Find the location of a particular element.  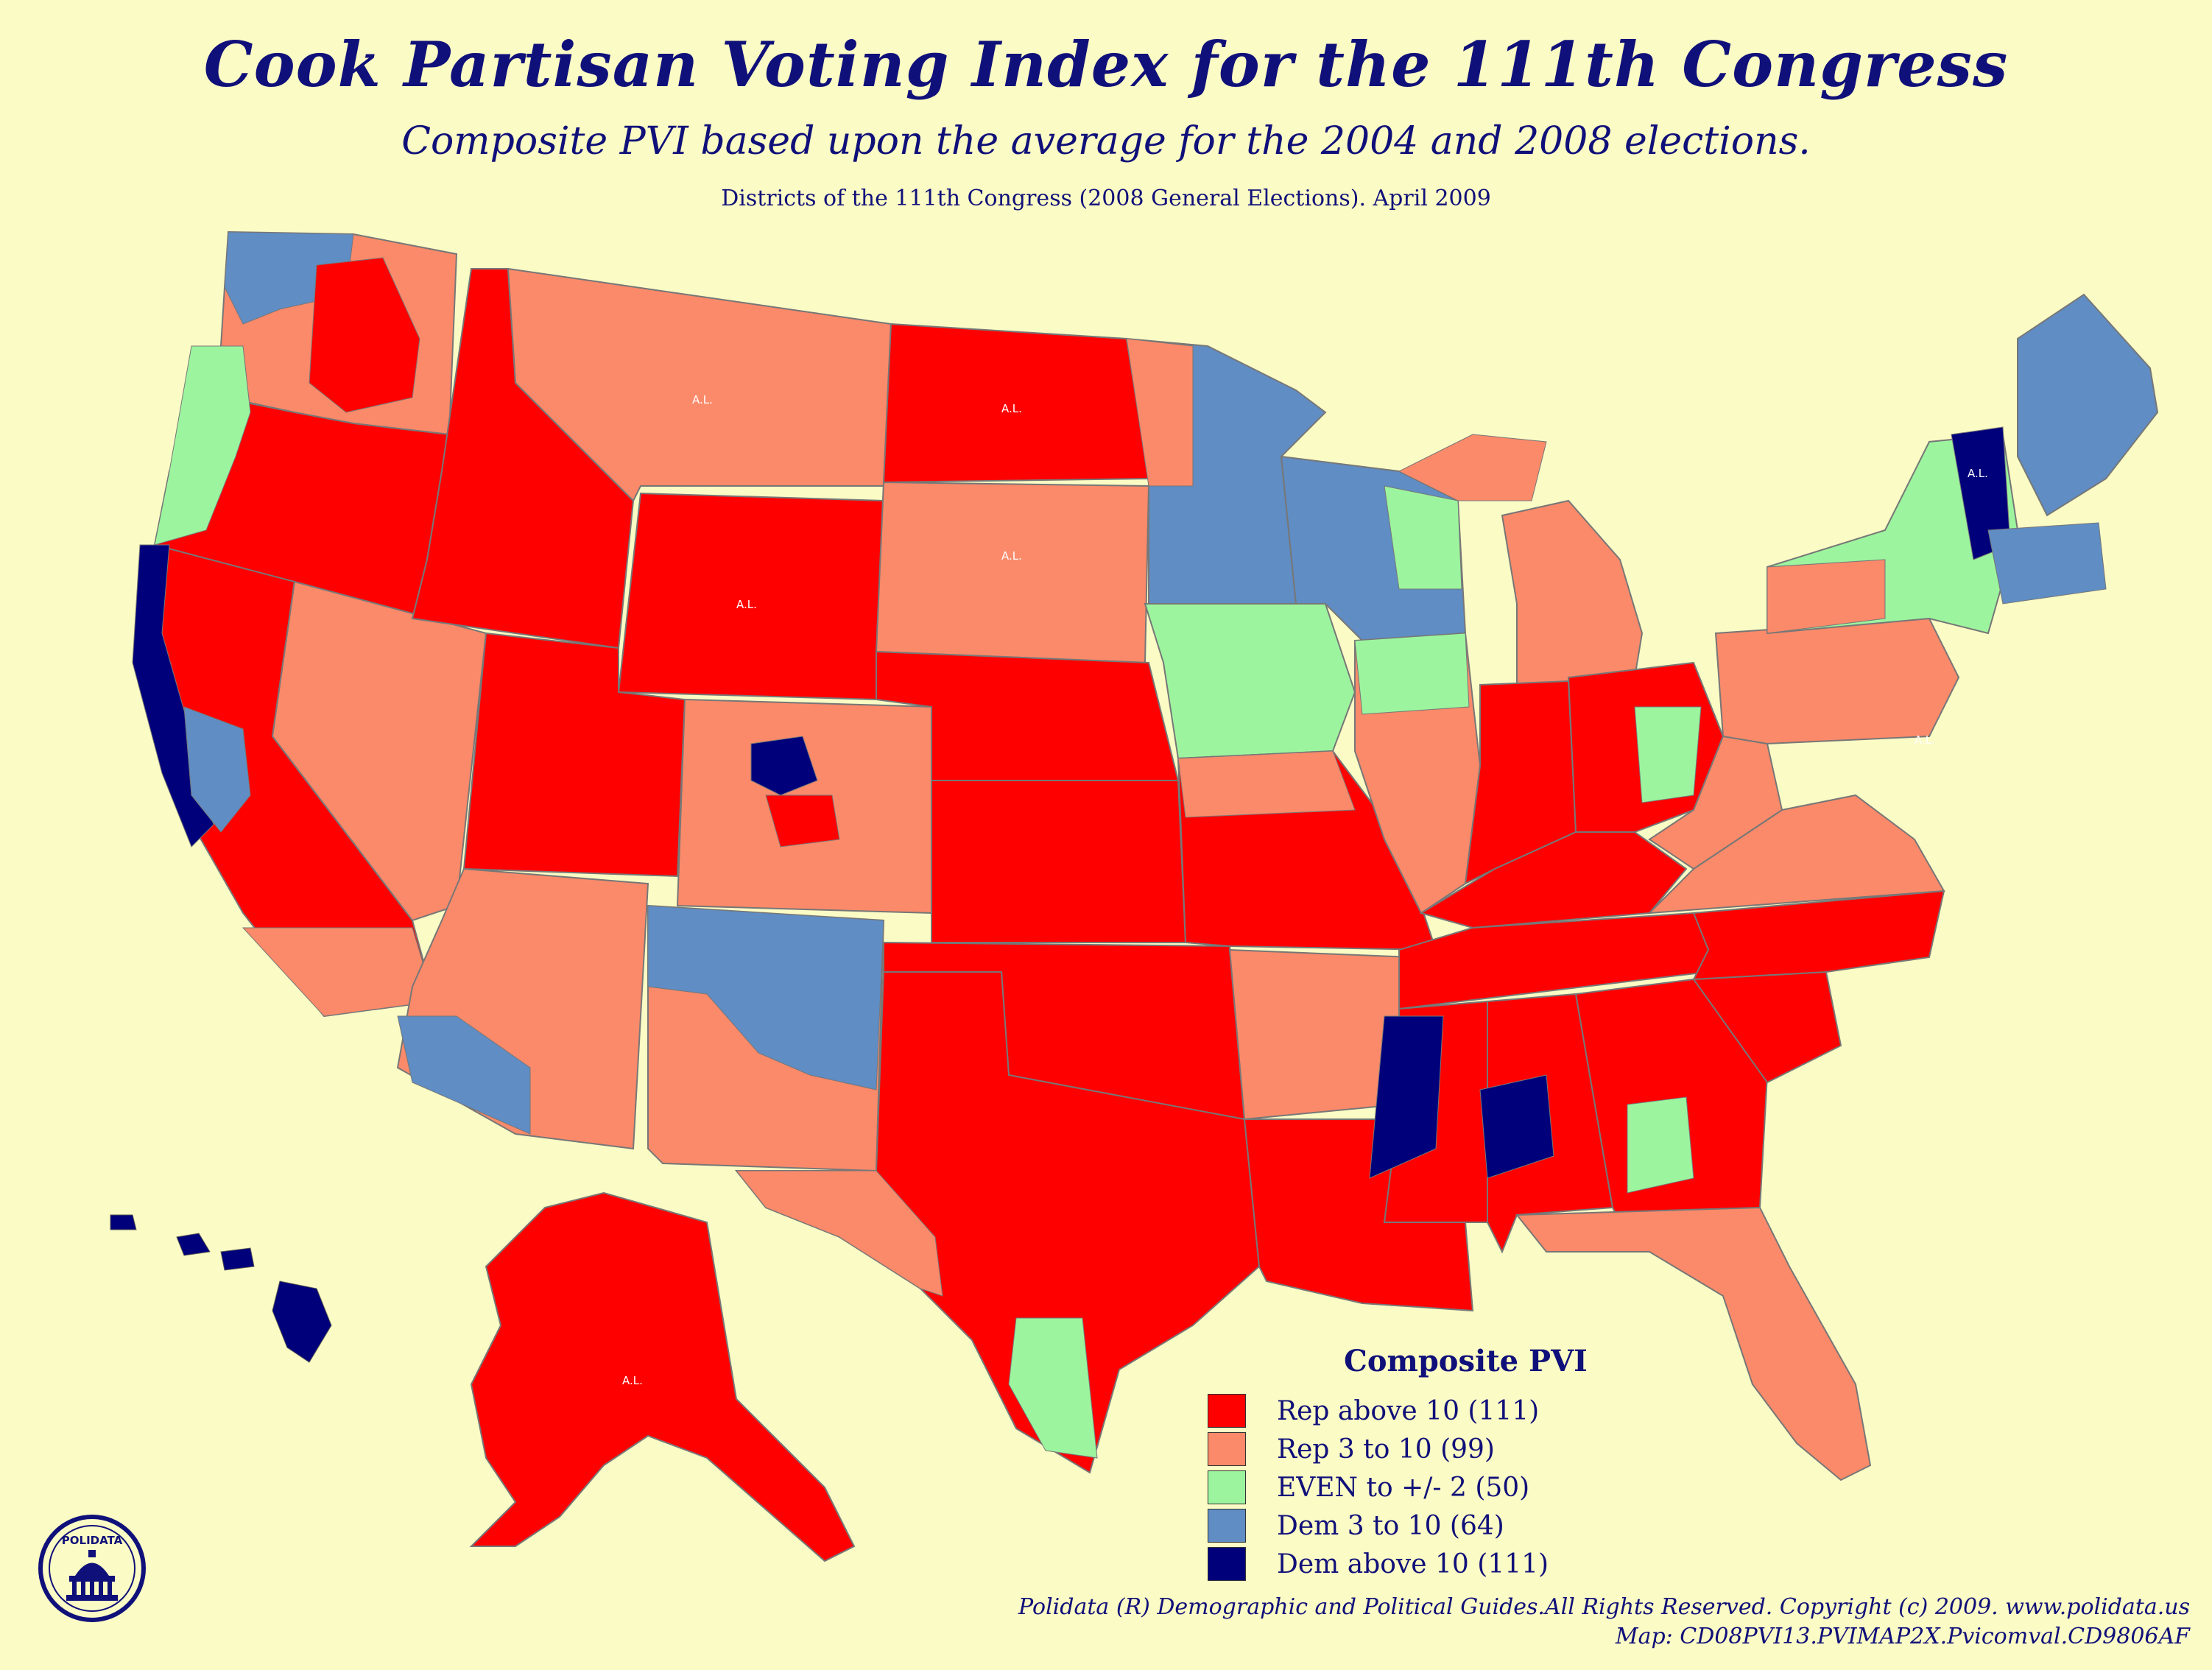

region-missouri-north is located at coordinates (1267, 784).